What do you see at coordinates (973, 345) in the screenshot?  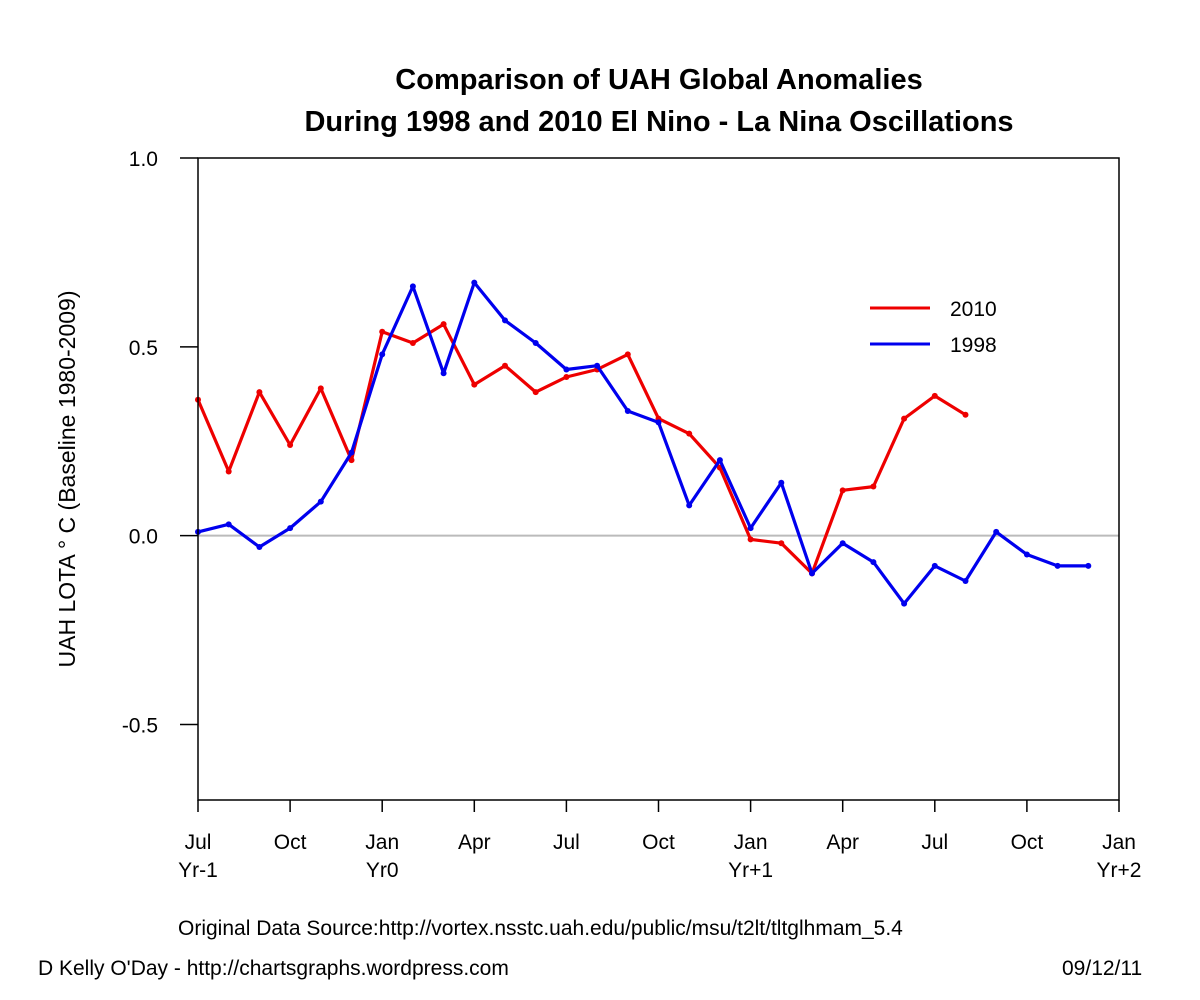 I see `legend-label-1998: 1998` at bounding box center [973, 345].